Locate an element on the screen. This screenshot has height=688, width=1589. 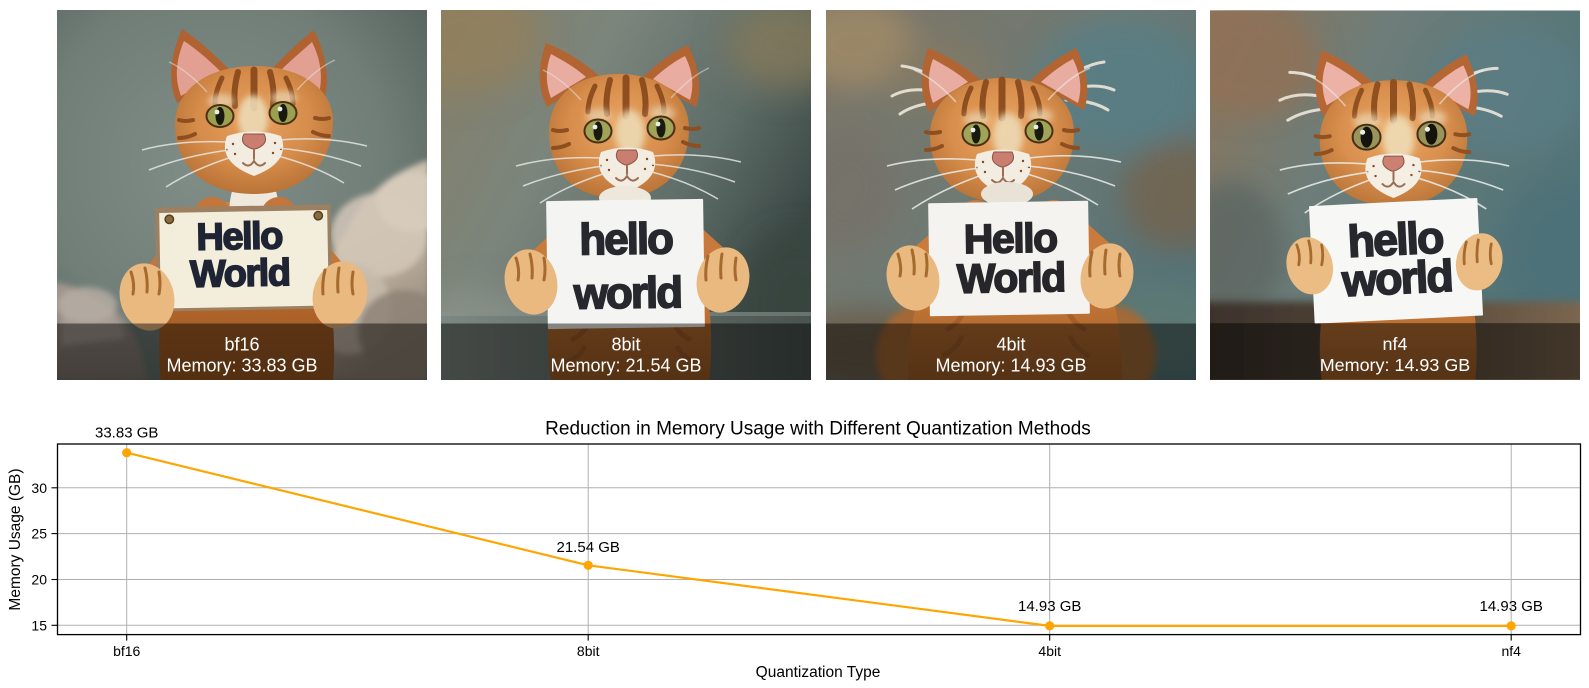
svg-text: Memory: 21.54 GB is located at coordinates (625, 366).